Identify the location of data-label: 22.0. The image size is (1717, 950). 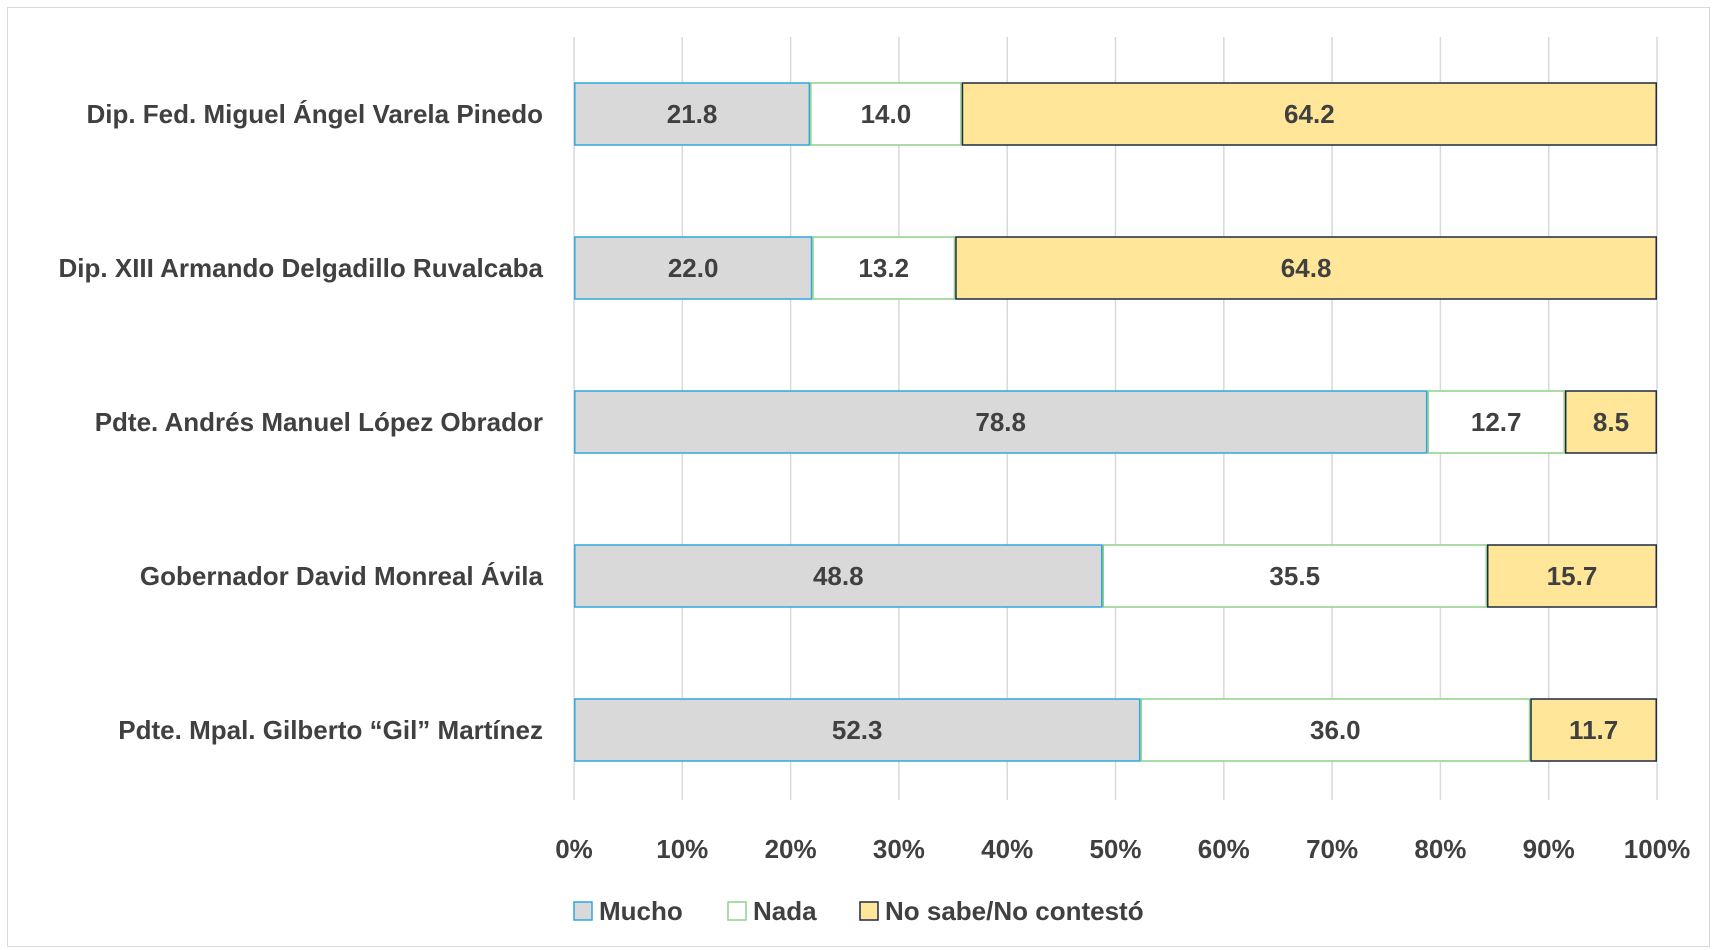
(693, 268).